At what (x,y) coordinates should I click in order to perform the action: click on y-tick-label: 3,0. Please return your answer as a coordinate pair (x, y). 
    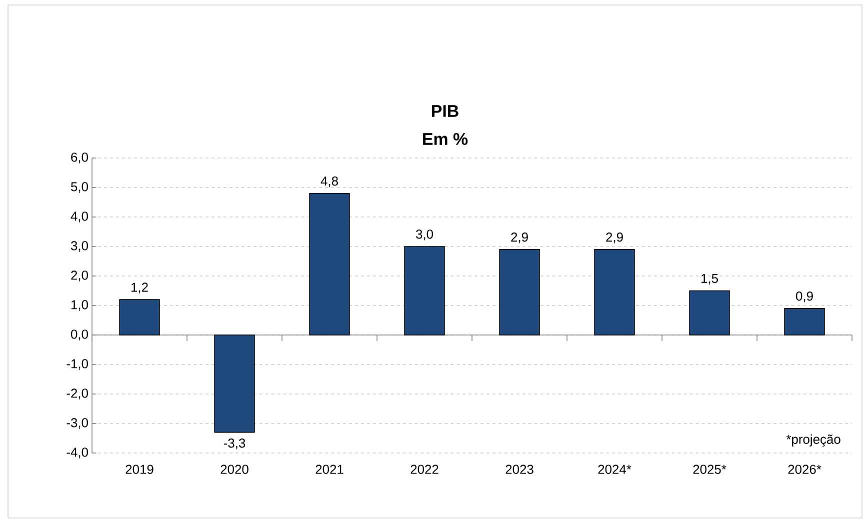
    Looking at the image, I should click on (79, 246).